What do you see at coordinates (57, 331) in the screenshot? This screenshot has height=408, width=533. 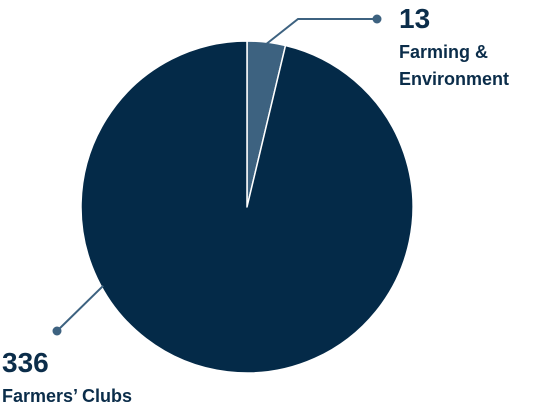 I see `farmers-clubs-leader-dot` at bounding box center [57, 331].